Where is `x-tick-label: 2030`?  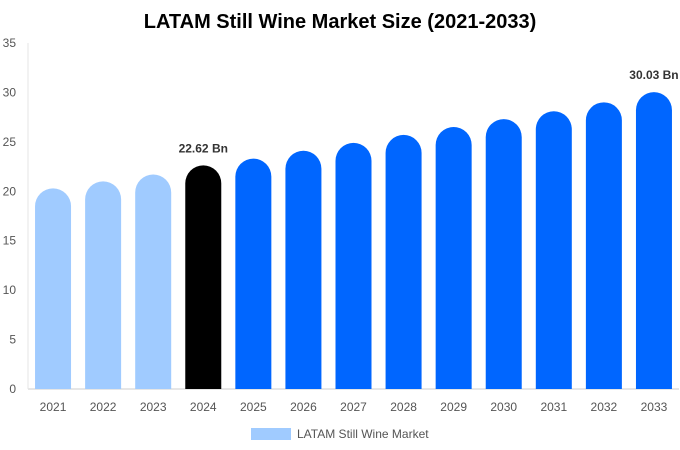 x-tick-label: 2030 is located at coordinates (503, 407).